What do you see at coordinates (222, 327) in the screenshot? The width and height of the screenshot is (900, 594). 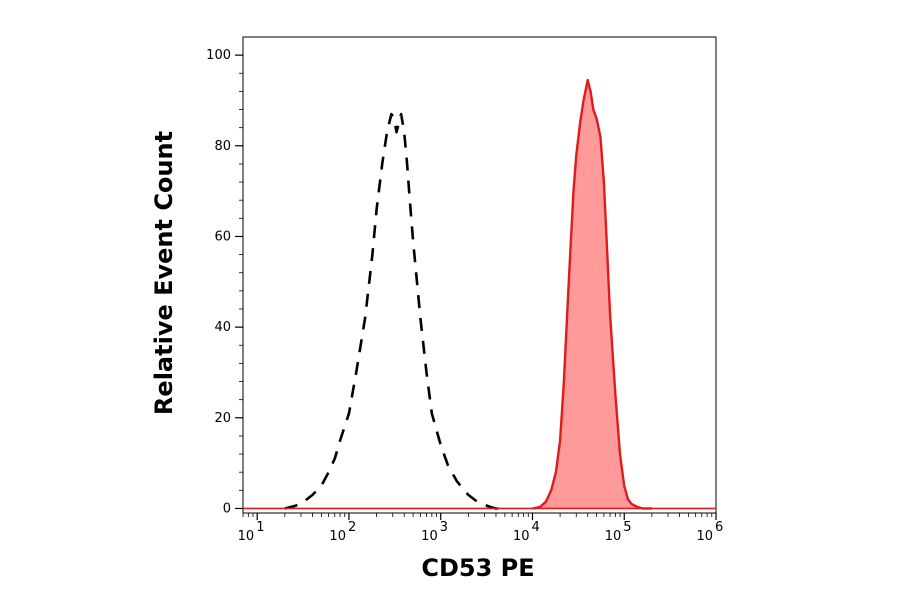 I see `y-tick-label: 40` at bounding box center [222, 327].